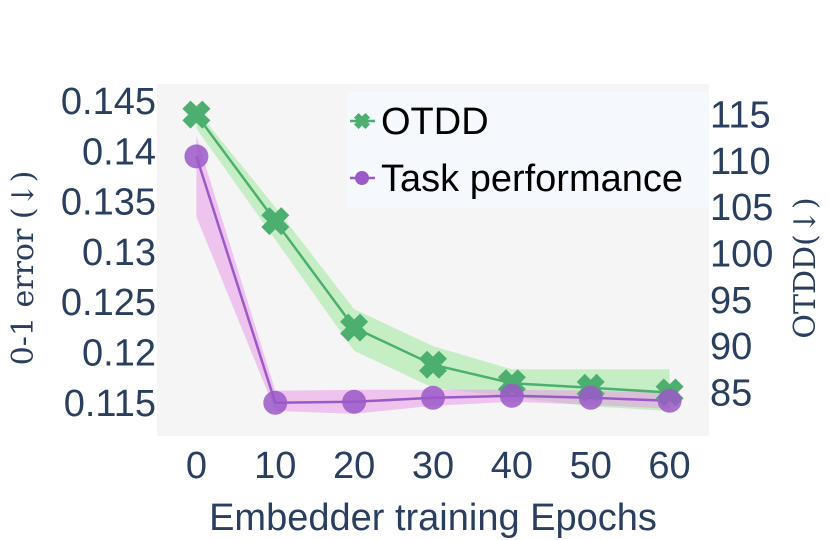  I want to click on x-tick-label: 20, so click(354, 466).